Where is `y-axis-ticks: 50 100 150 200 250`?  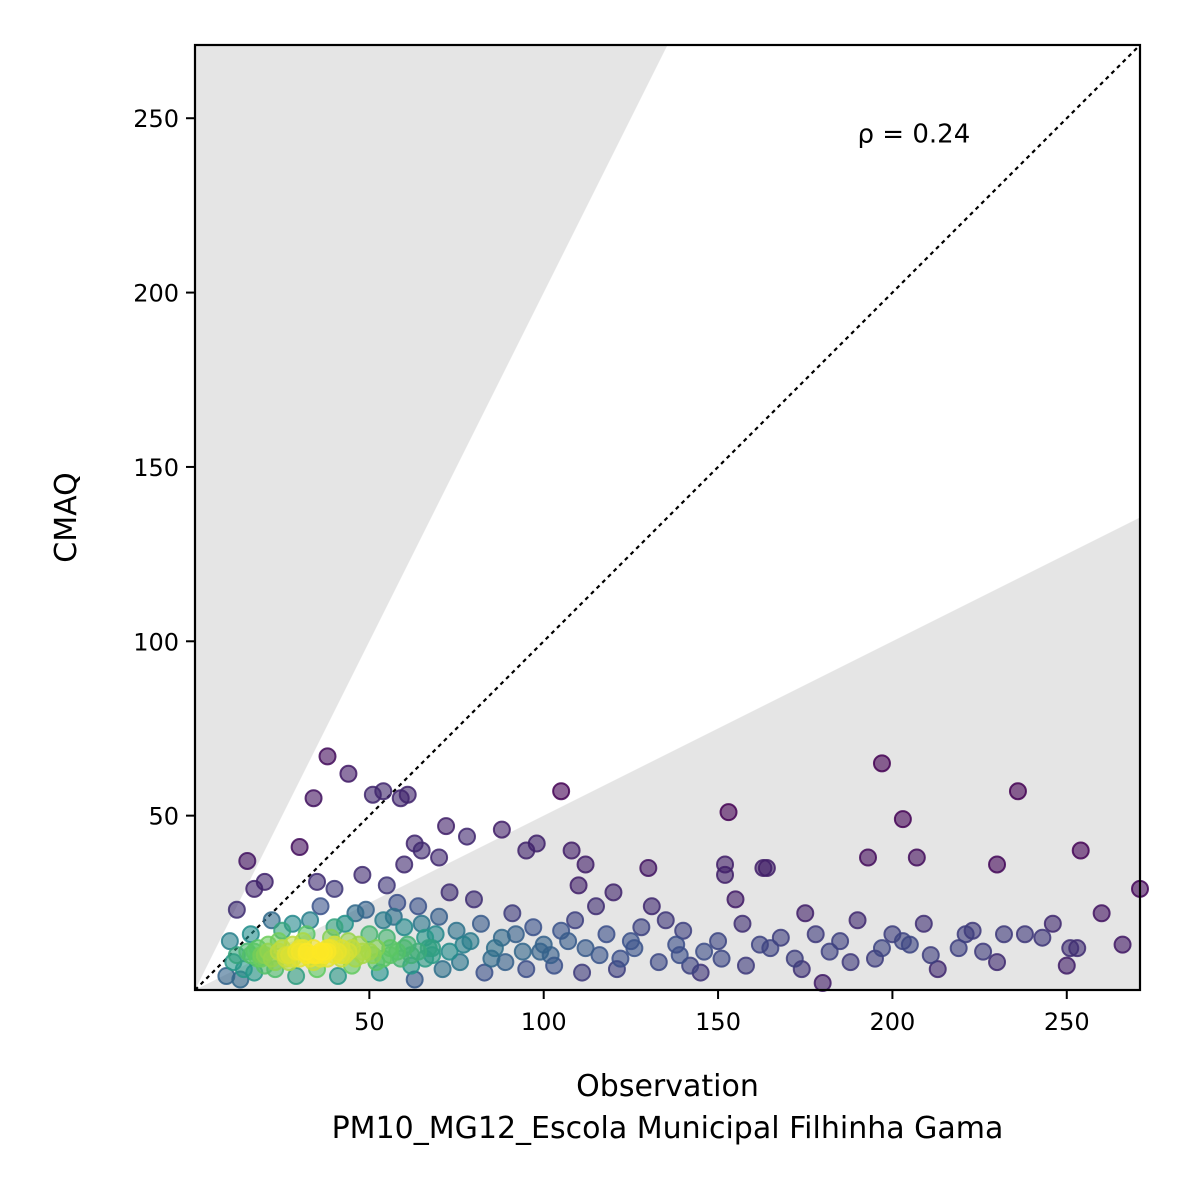
y-axis-ticks: 50 100 150 200 250 is located at coordinates (164, 468).